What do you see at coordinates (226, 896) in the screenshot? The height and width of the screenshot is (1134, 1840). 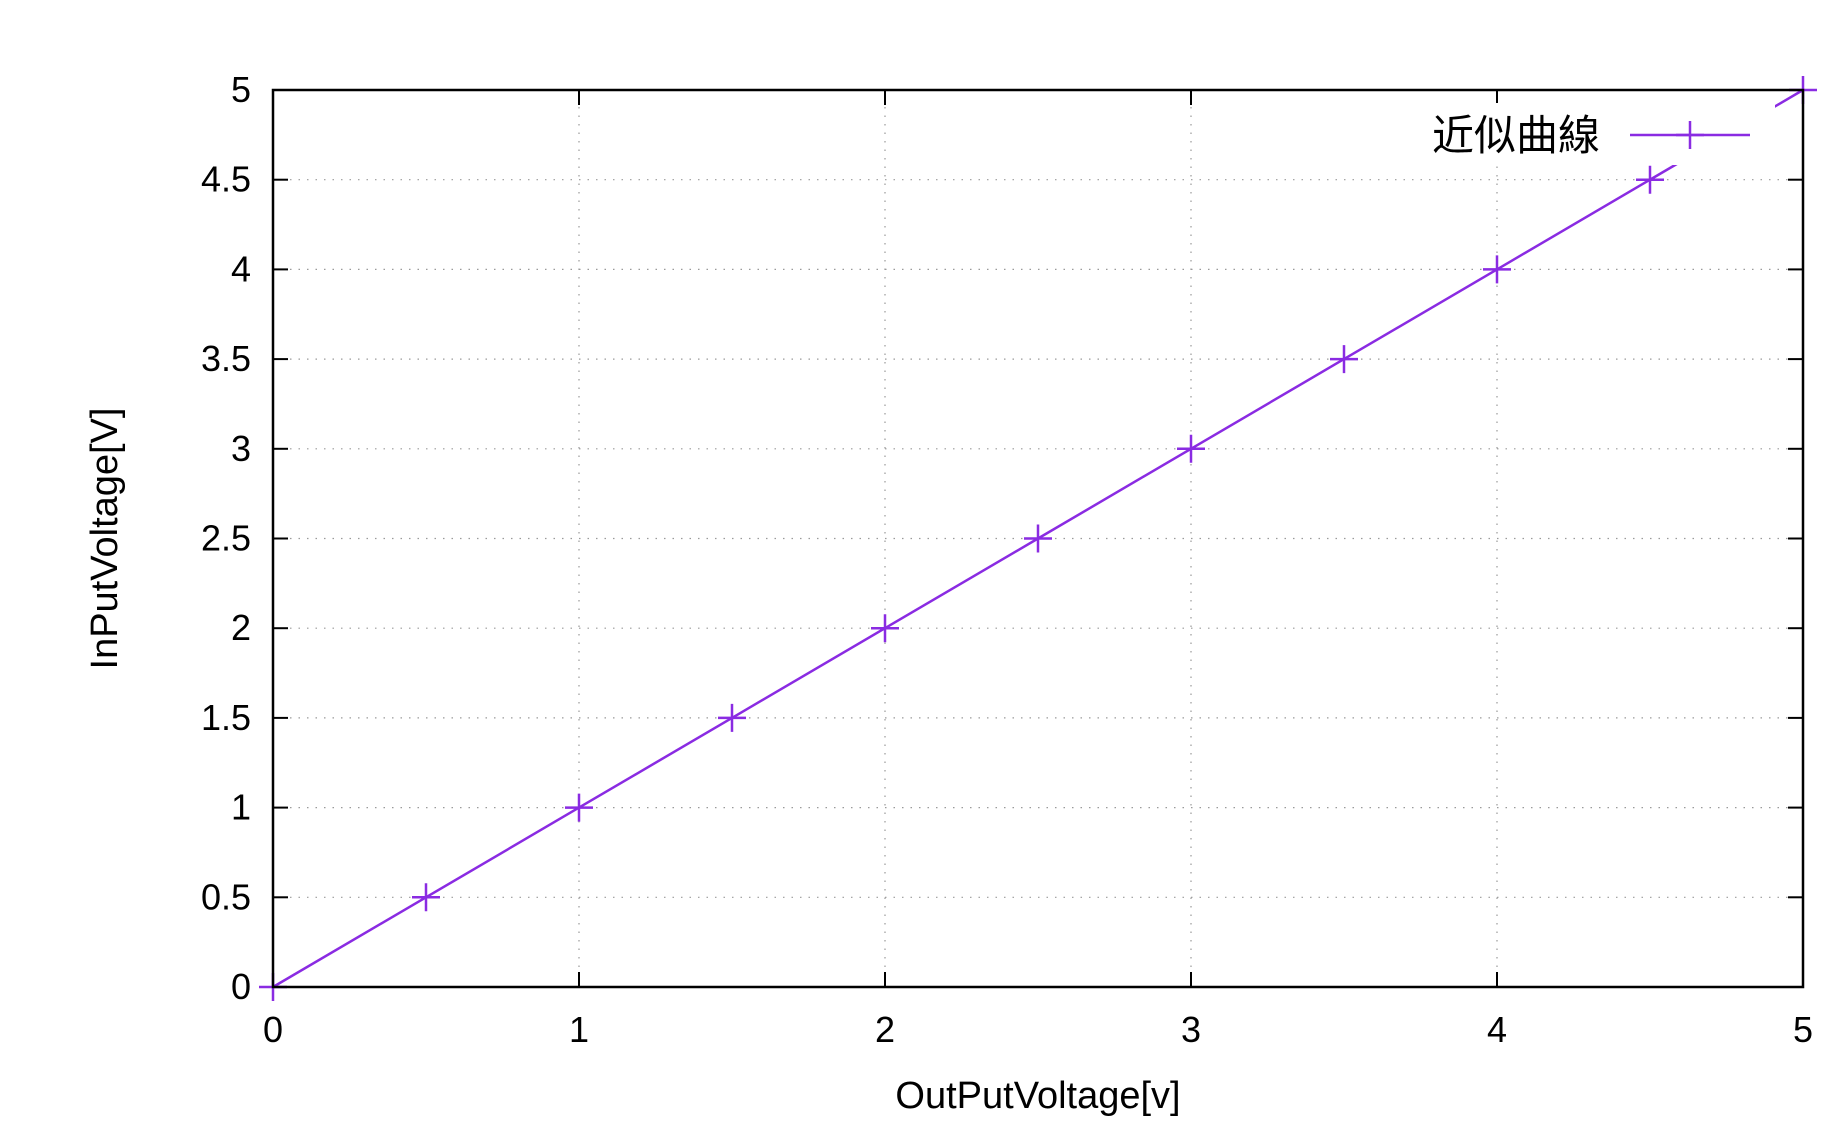 I see `y-tick-label: 0.5` at bounding box center [226, 896].